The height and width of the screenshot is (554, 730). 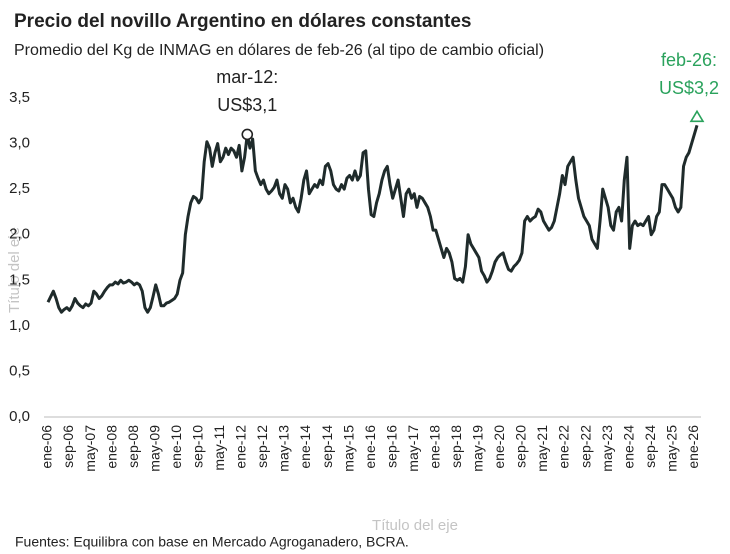 What do you see at coordinates (348, 448) in the screenshot?
I see `x-tick-label: may-15` at bounding box center [348, 448].